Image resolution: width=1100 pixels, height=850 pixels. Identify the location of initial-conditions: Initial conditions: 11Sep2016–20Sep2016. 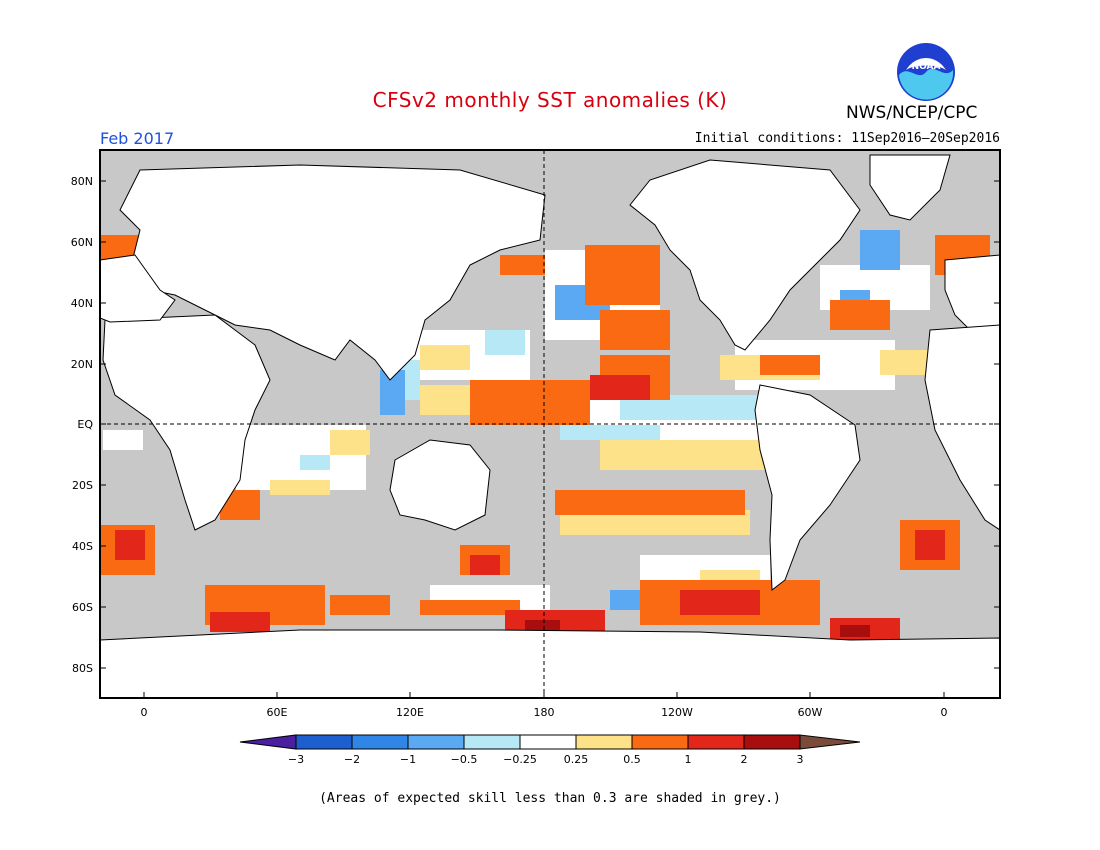
(847, 138).